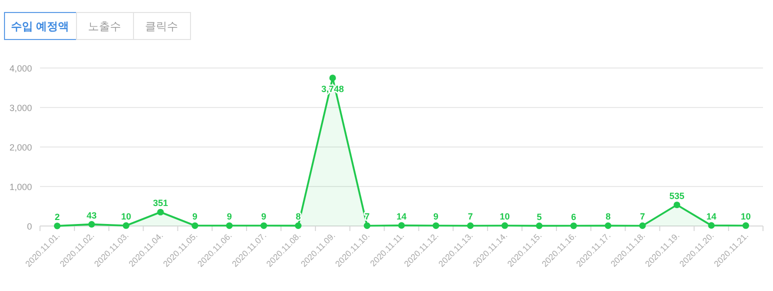 Image resolution: width=773 pixels, height=291 pixels. What do you see at coordinates (20, 108) in the screenshot?
I see `y-tick-label: 3,000` at bounding box center [20, 108].